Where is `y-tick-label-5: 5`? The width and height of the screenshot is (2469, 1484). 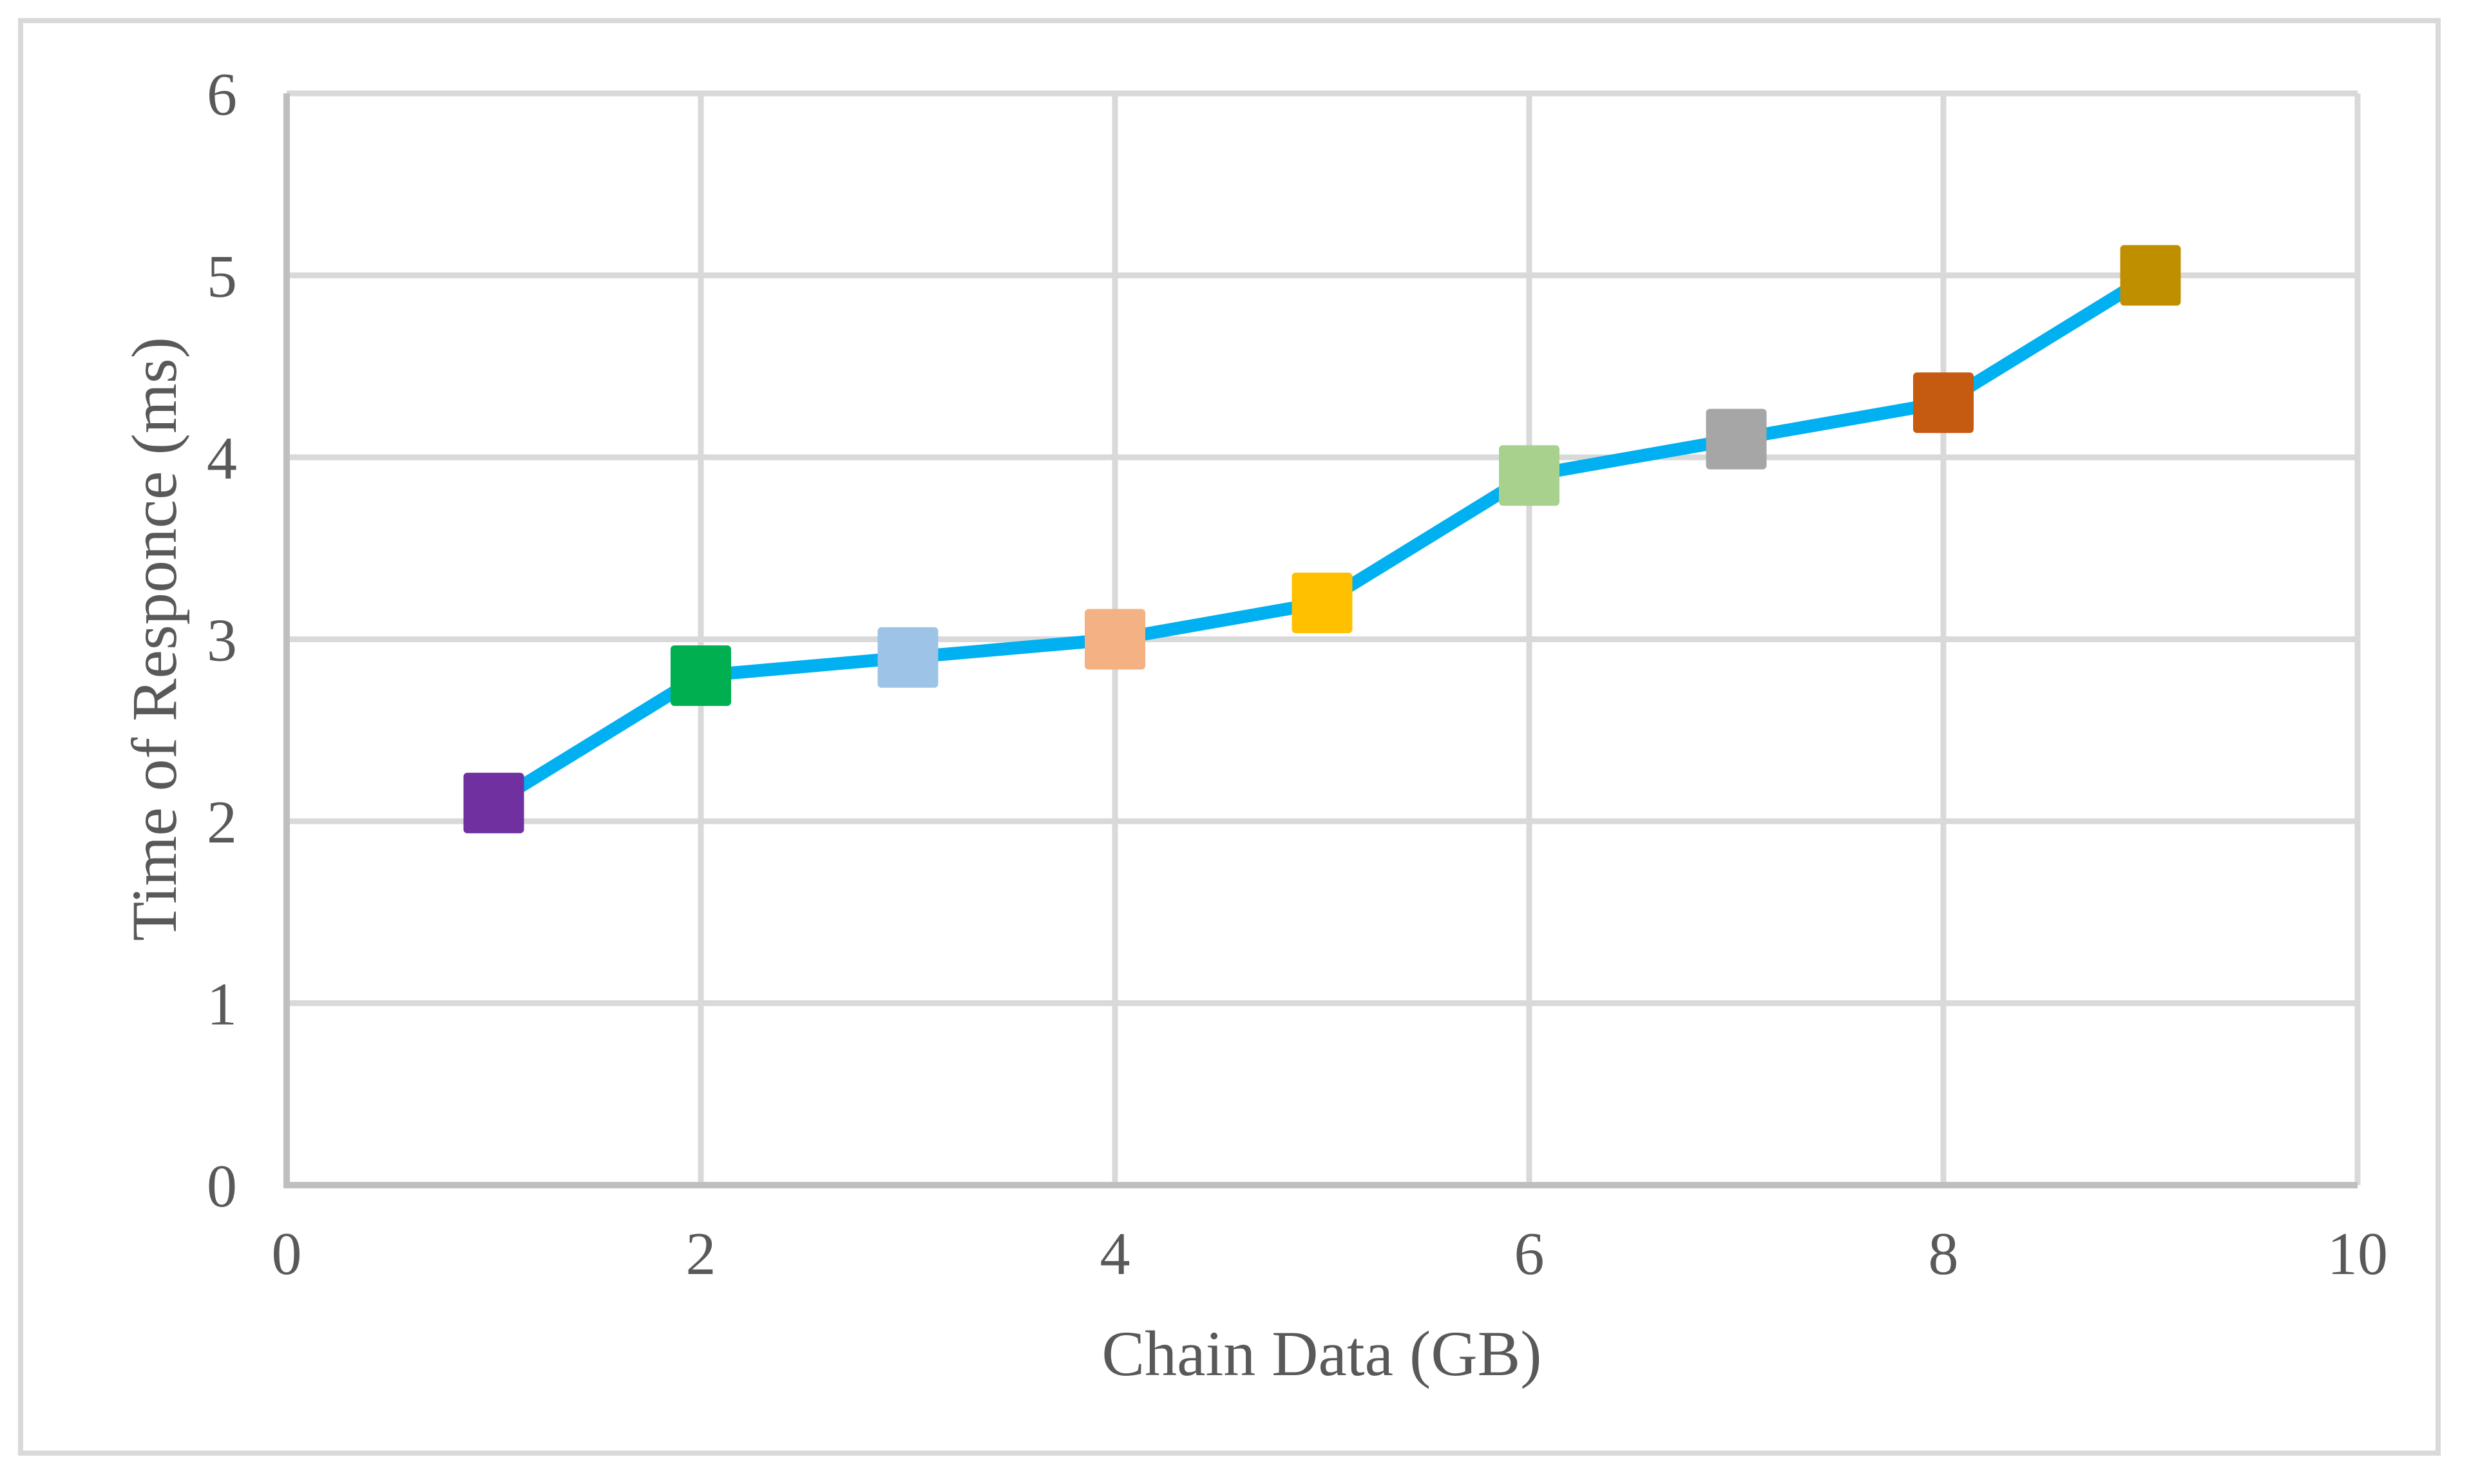 y-tick-label-5: 5 is located at coordinates (222, 276).